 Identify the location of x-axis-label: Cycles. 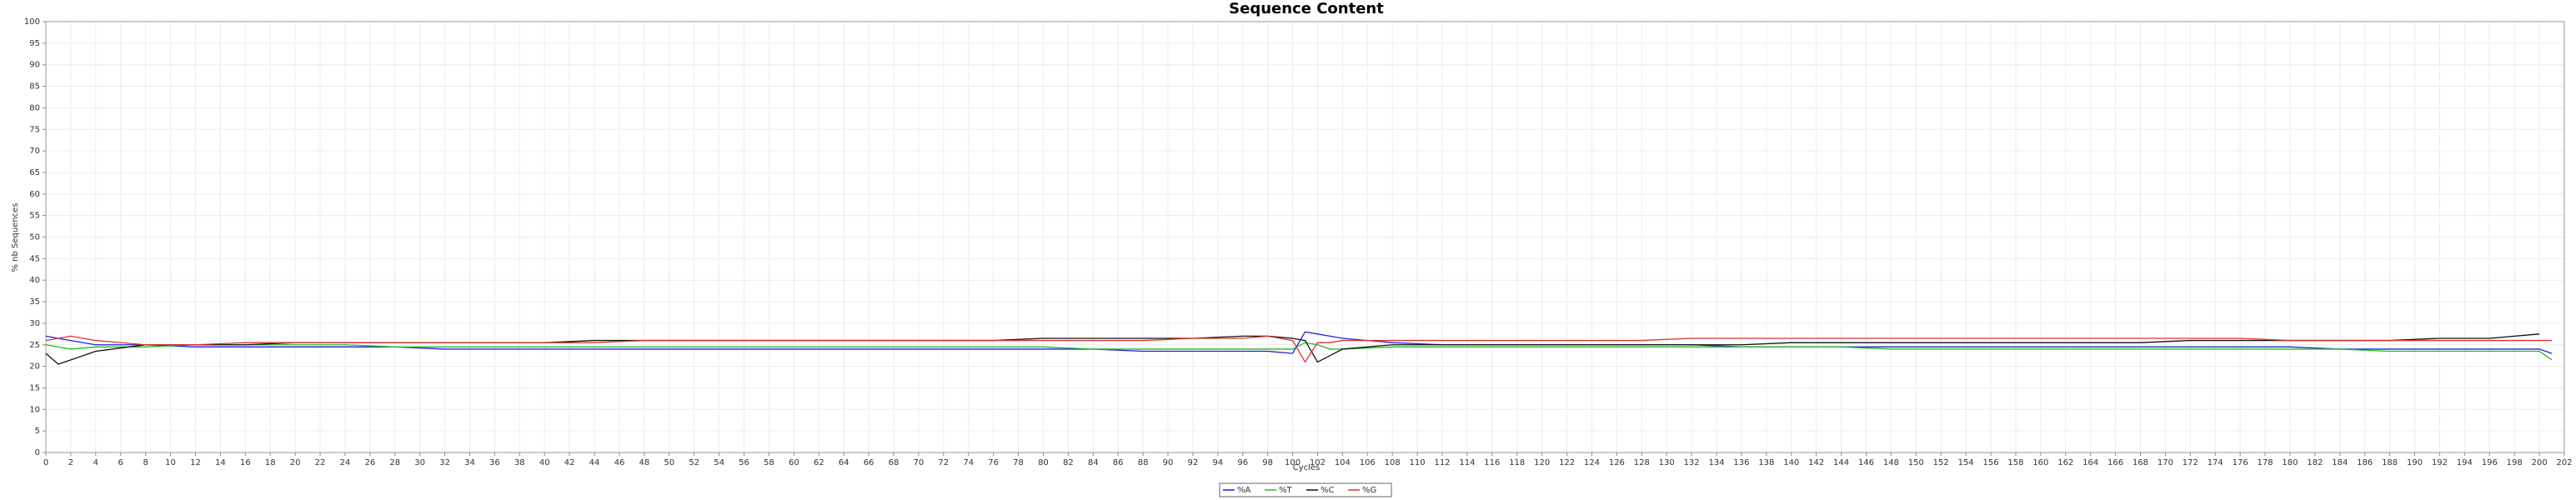
(1307, 467).